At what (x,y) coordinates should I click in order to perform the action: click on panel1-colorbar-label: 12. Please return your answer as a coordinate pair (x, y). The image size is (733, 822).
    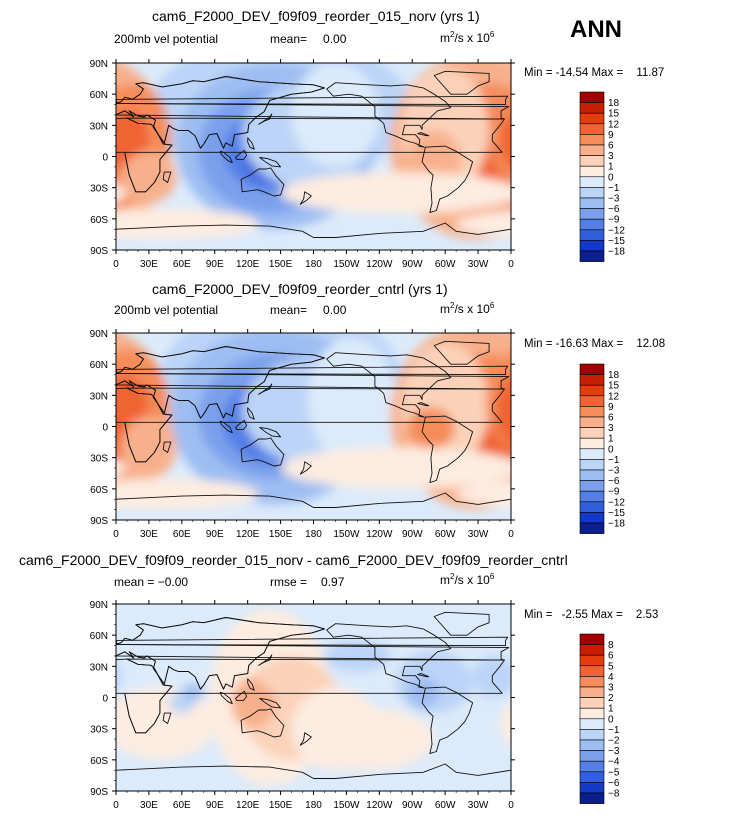
    Looking at the image, I should click on (614, 124).